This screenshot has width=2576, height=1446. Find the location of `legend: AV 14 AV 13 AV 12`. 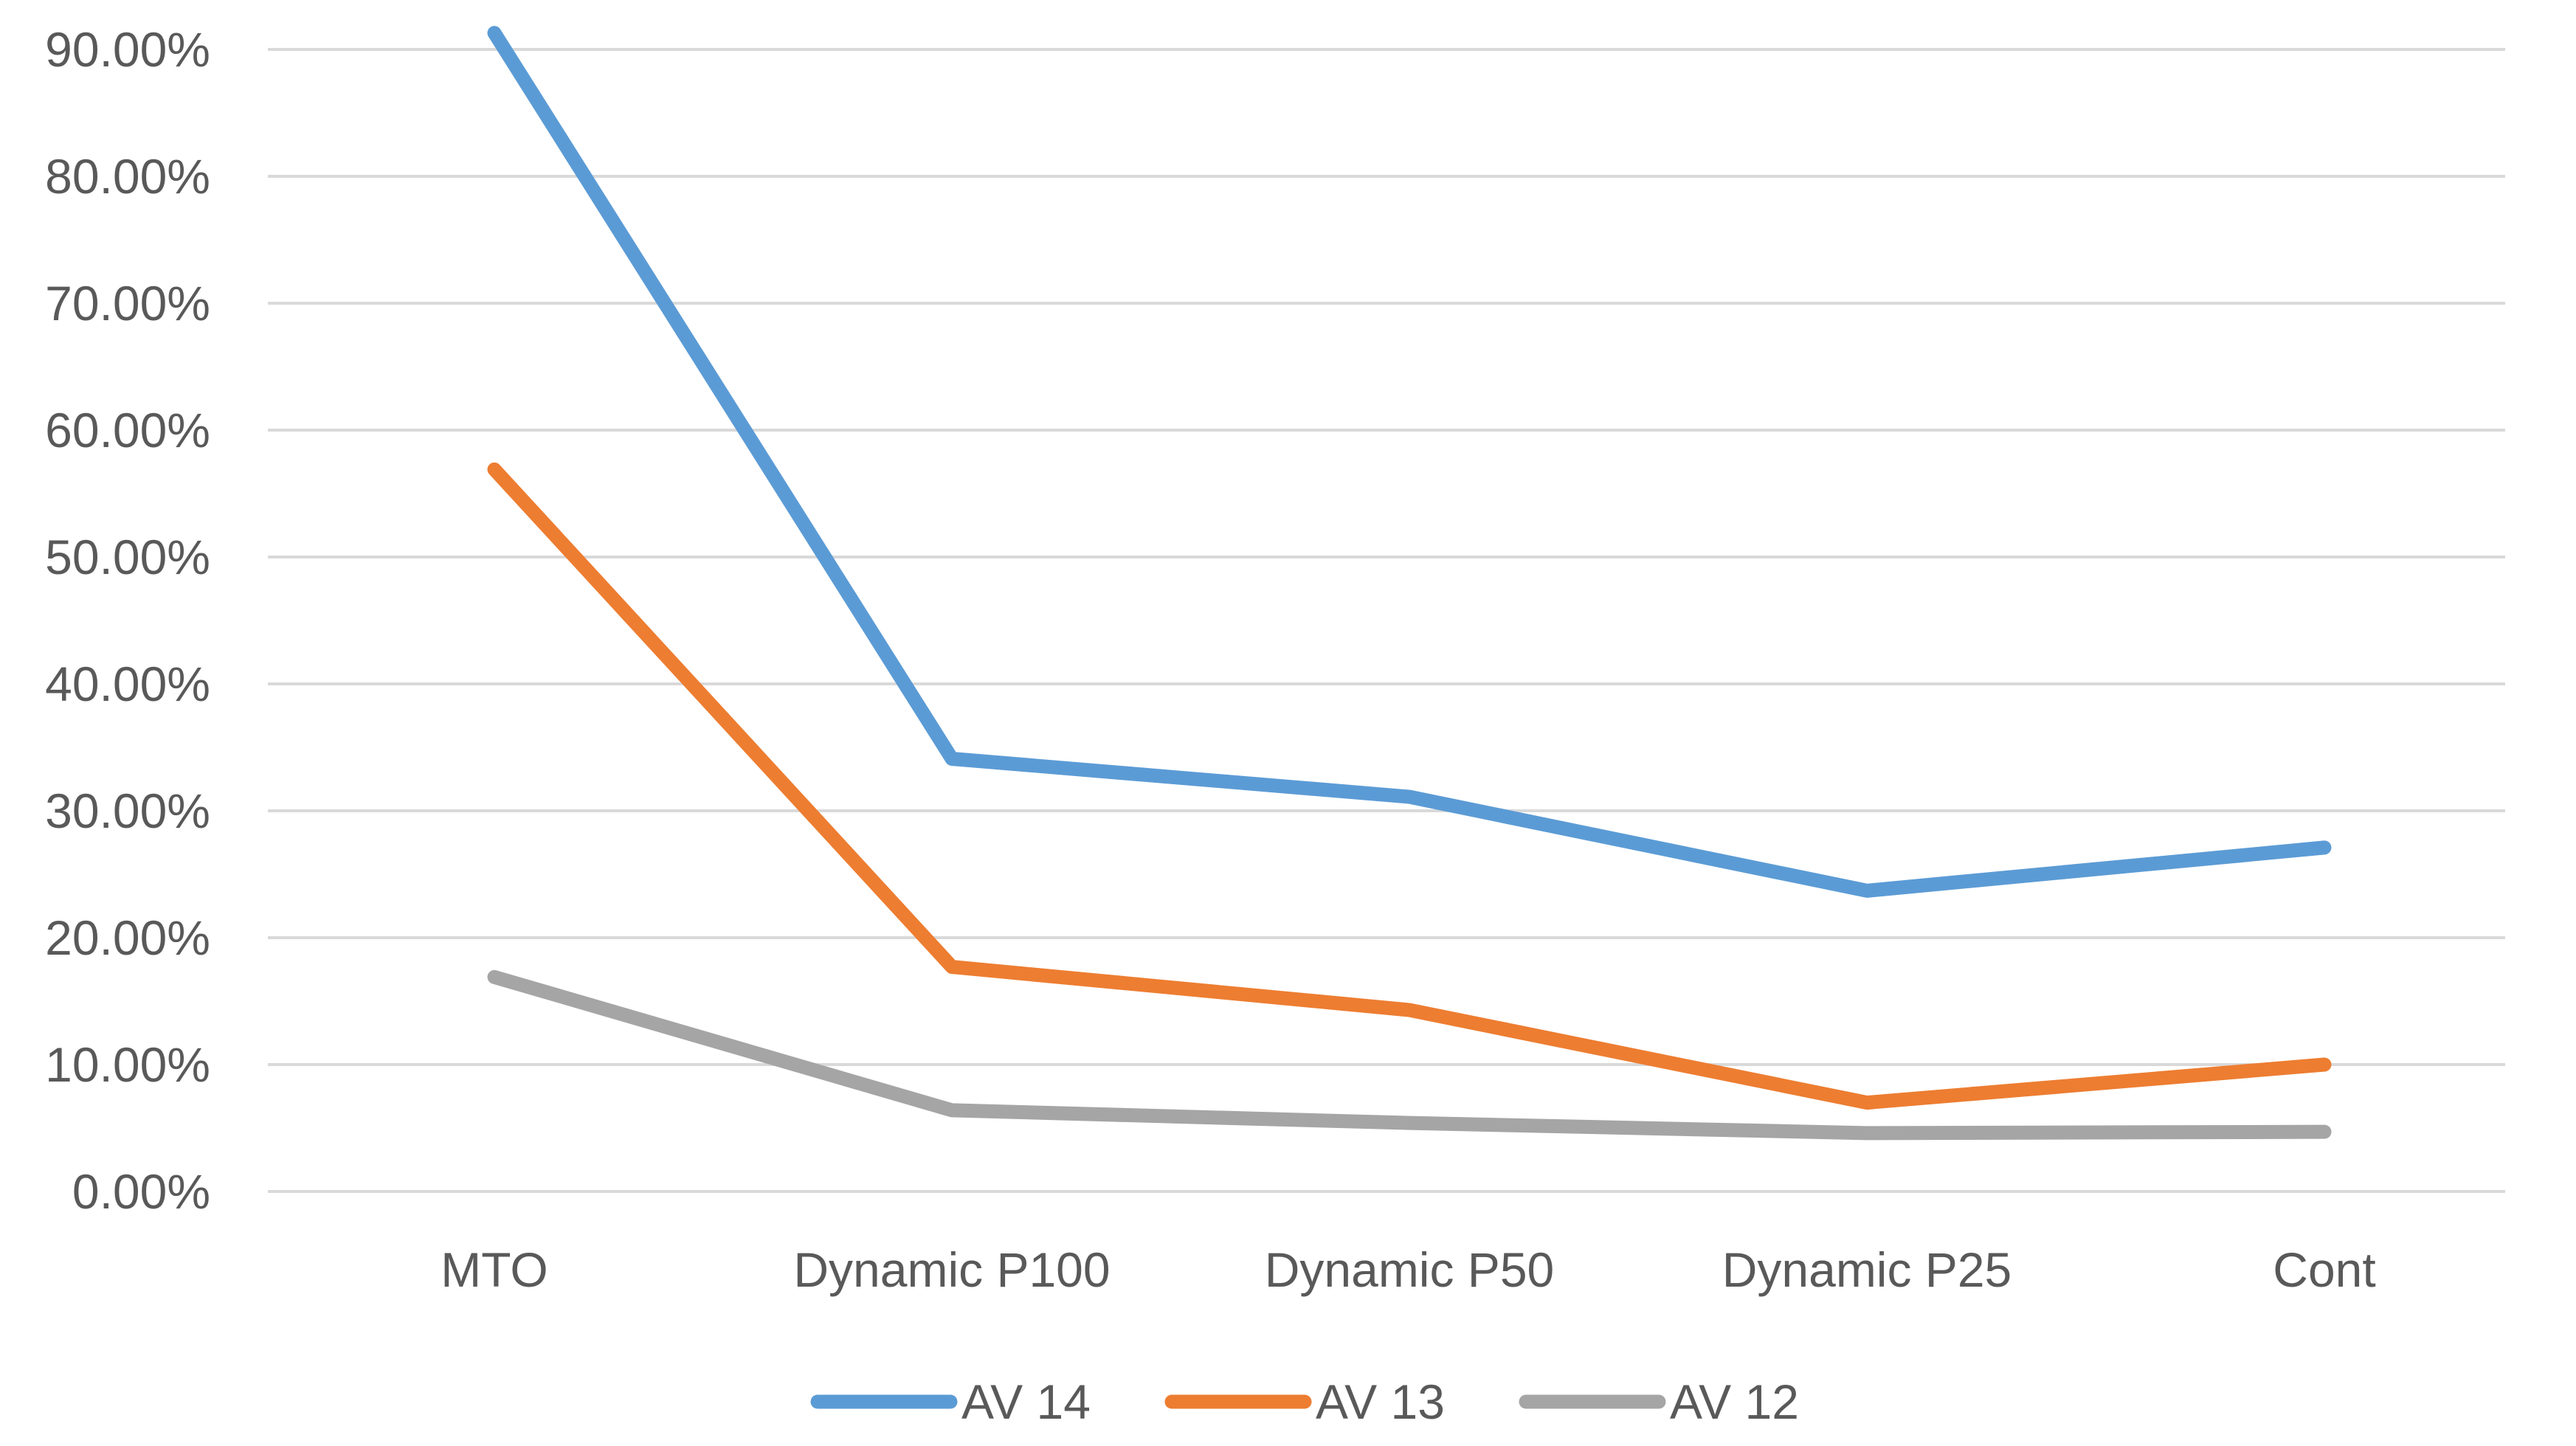

legend: AV 14 AV 13 AV 12 is located at coordinates (1305, 1401).